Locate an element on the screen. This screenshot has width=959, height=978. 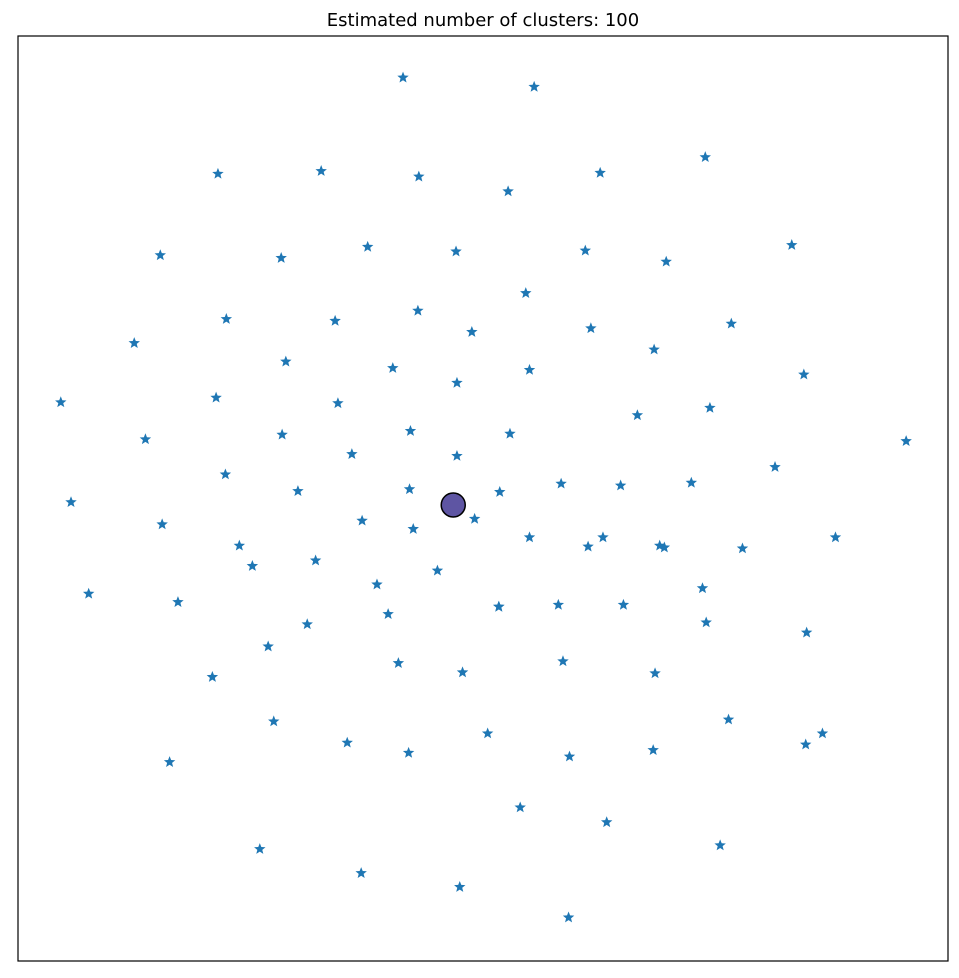
cluster-center-marker is located at coordinates (453, 505).